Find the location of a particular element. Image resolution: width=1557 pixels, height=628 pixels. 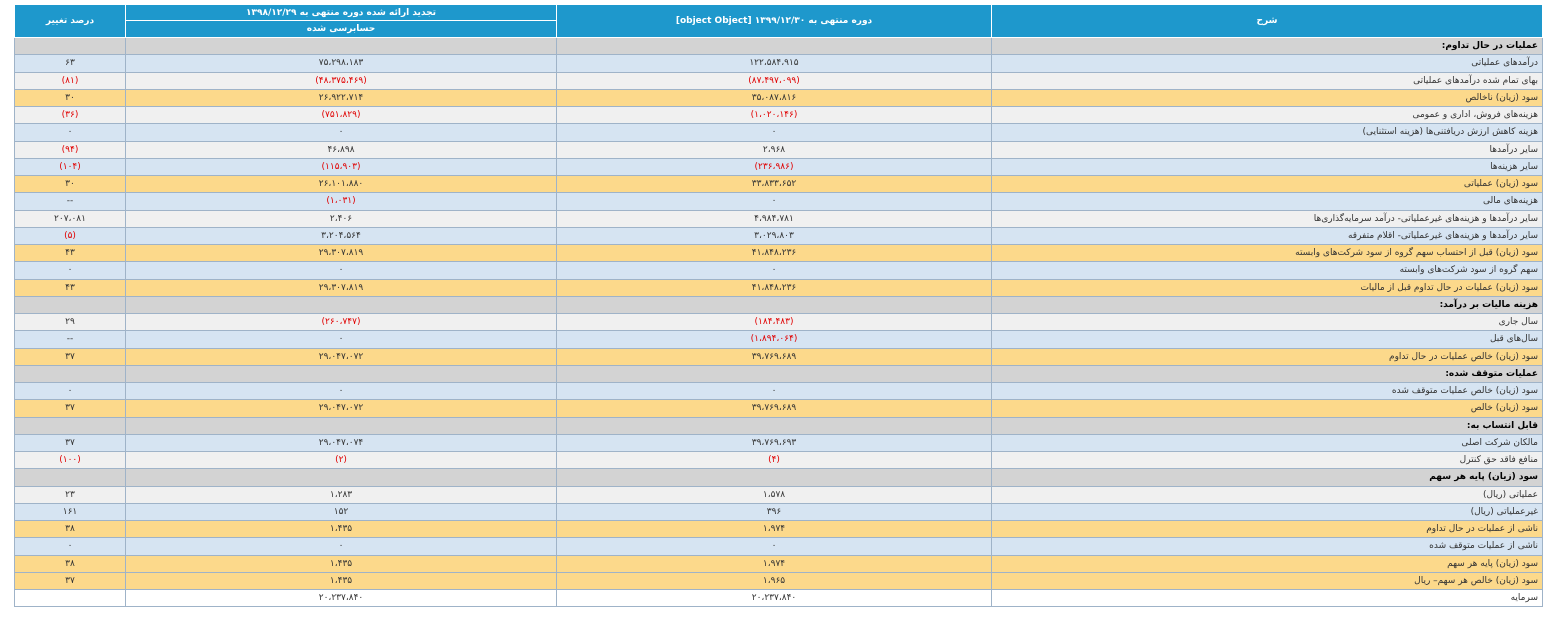

current-period-value-cell: ۲۰،۲۳۷،۸۴۰ is located at coordinates (774, 598).